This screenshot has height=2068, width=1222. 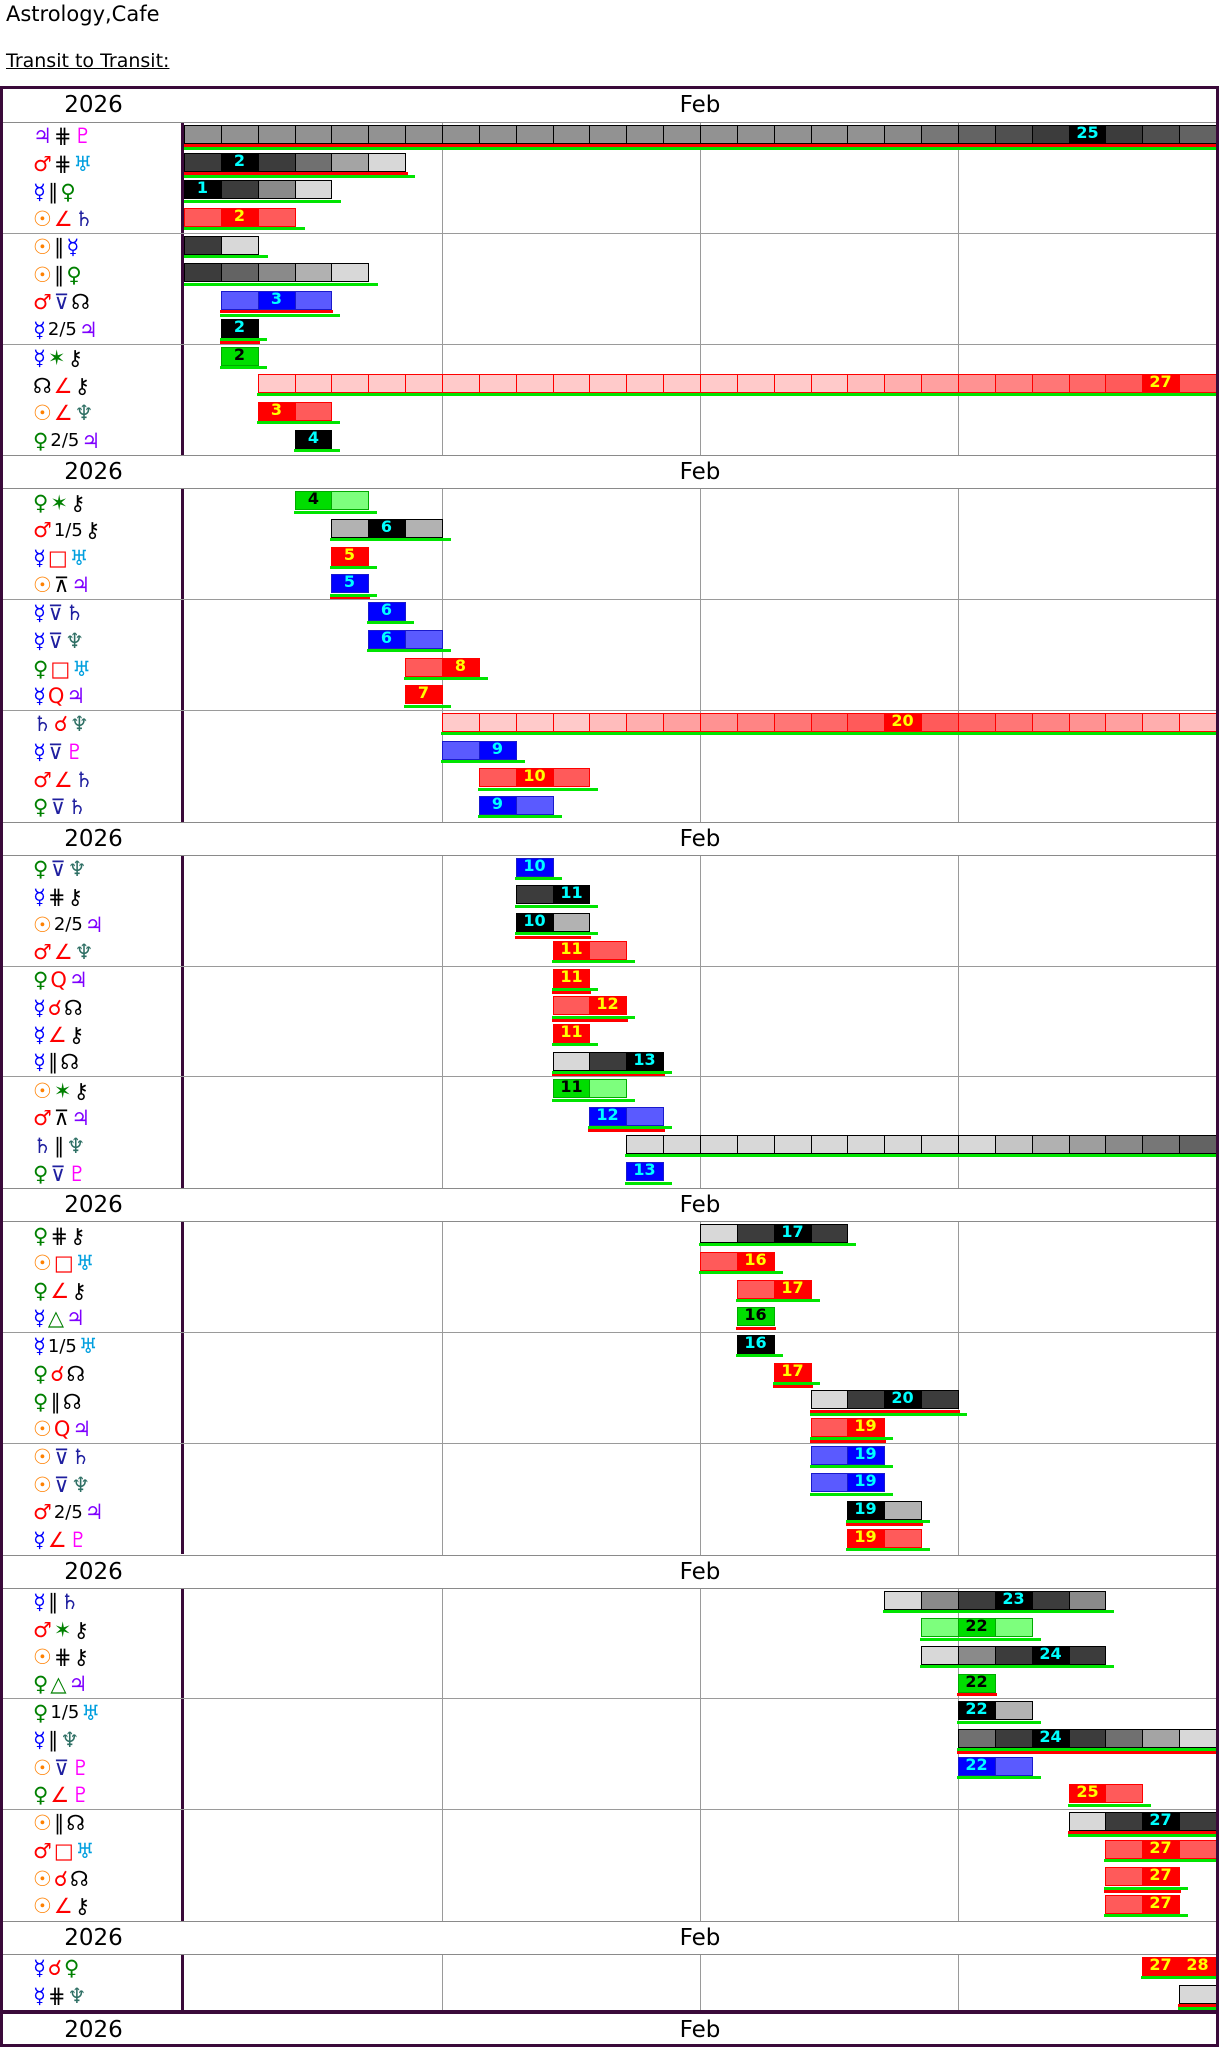 What do you see at coordinates (700, 192) in the screenshot?
I see `row-timeline: 1` at bounding box center [700, 192].